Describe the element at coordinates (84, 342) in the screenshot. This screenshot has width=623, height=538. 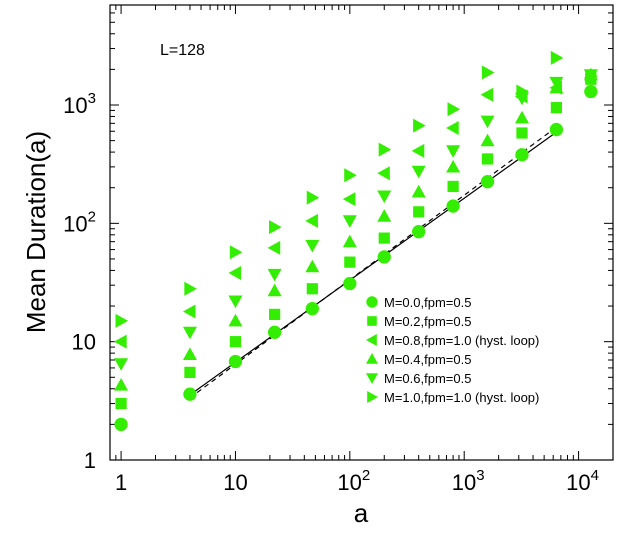
I see `y-tick-label: 10` at that location.